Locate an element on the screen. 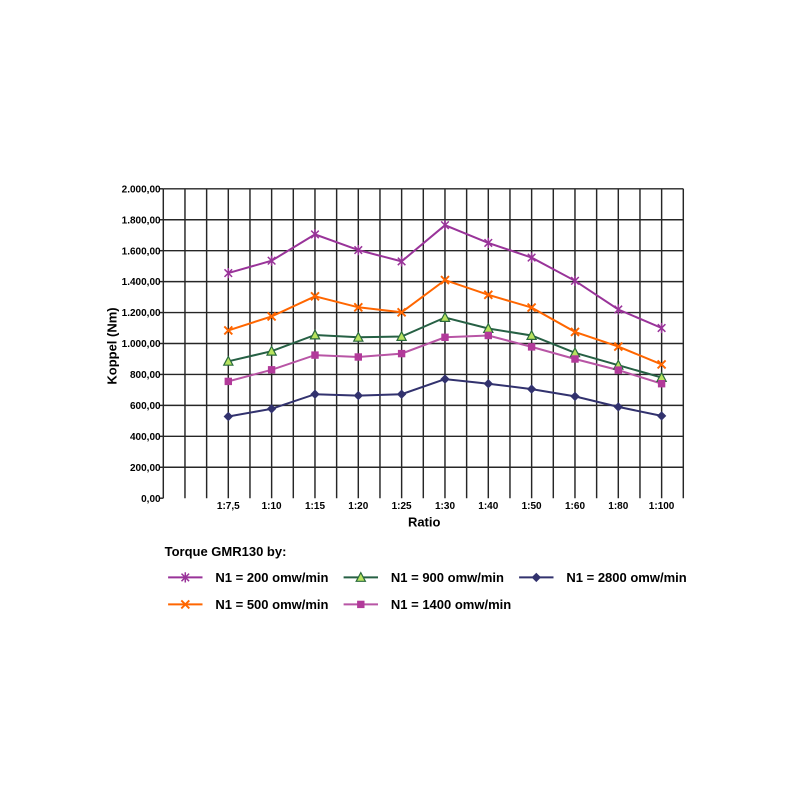 Image resolution: width=800 pixels, height=805 pixels. svg-text: Torque GMR130 by: is located at coordinates (226, 551).